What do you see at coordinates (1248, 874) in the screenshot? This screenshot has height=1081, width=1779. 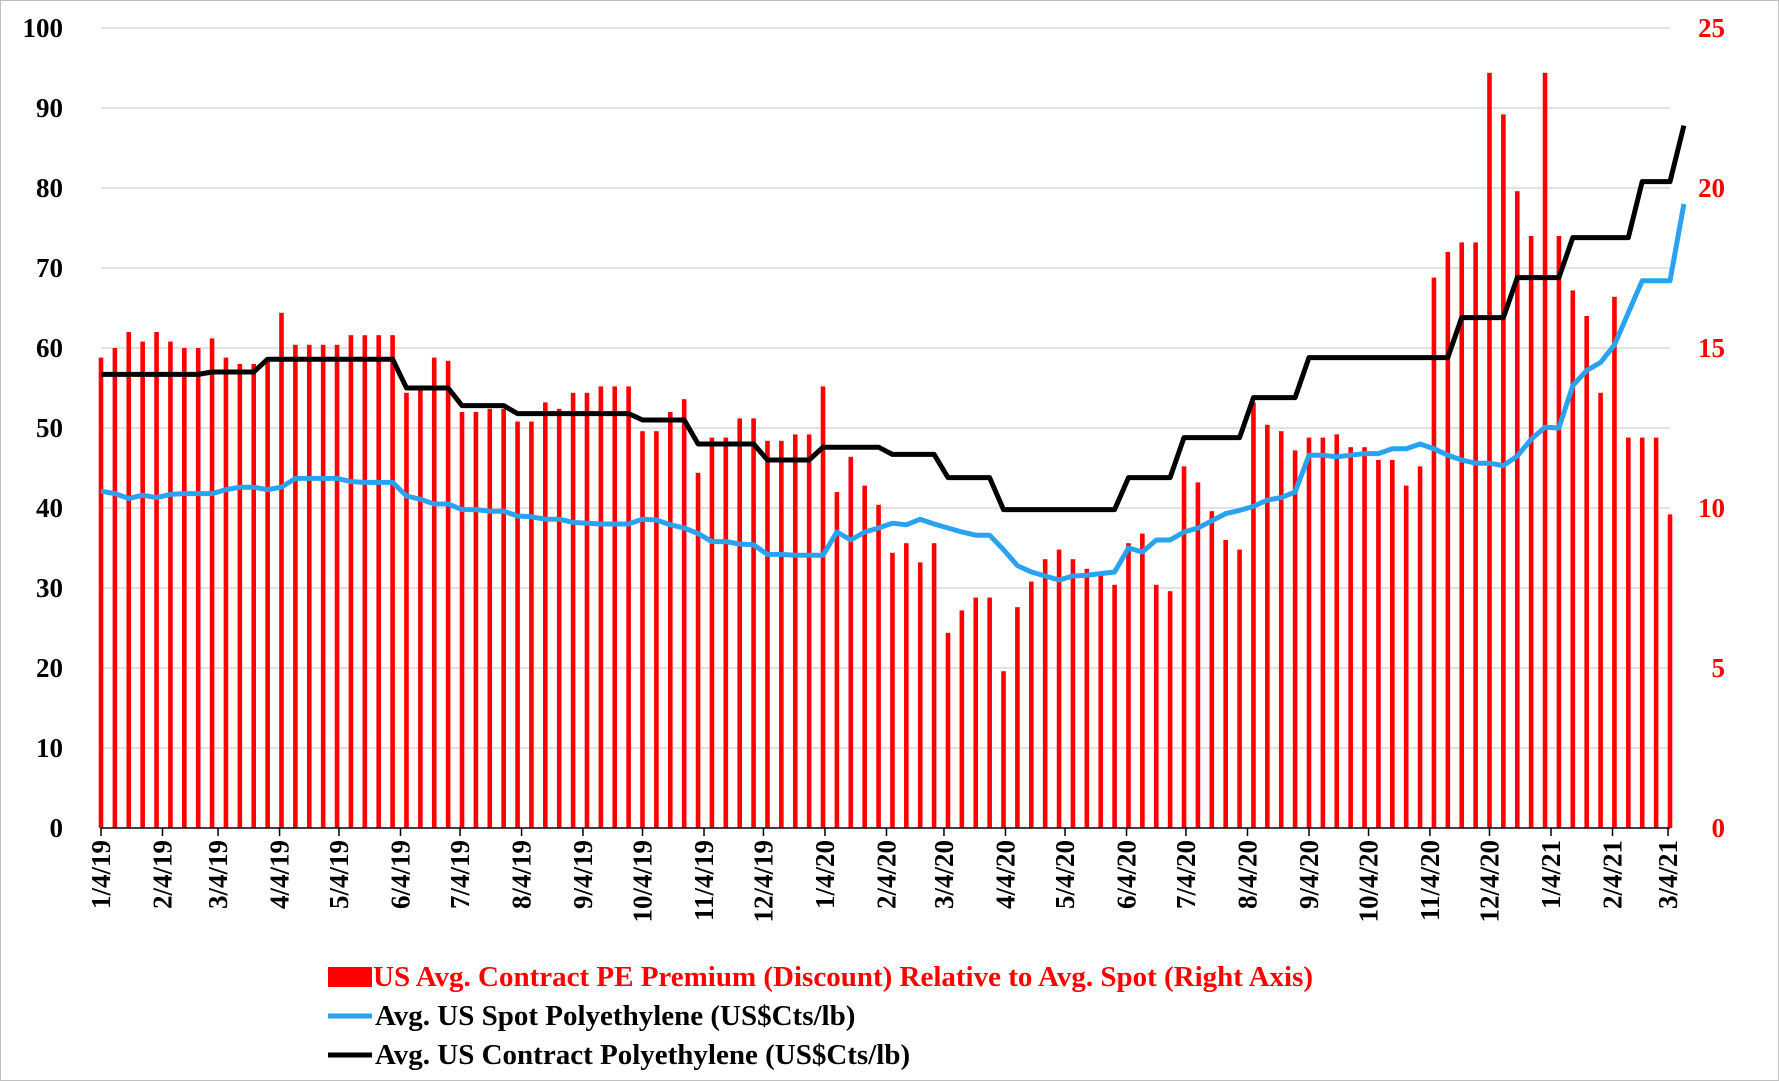 I see `x-tick-label: 8/4/20` at bounding box center [1248, 874].